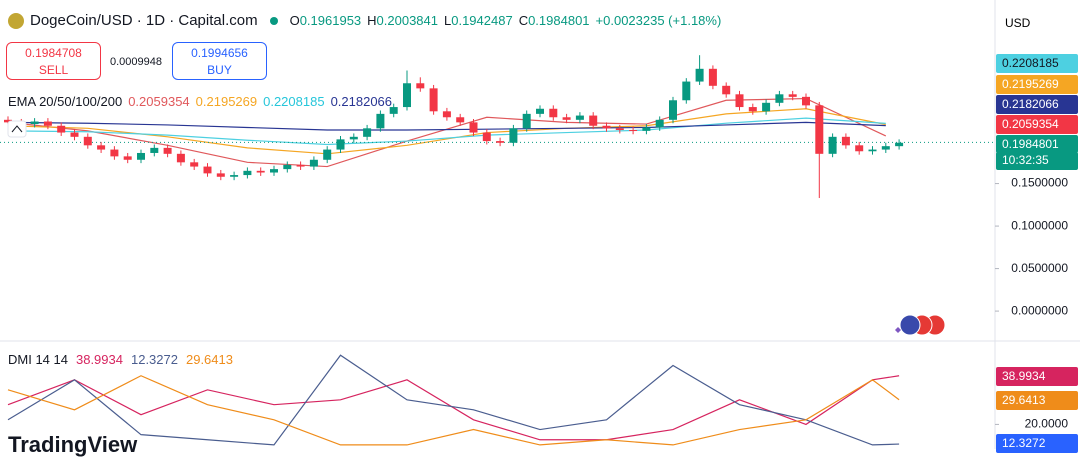 The image size is (1080, 458). I want to click on dmi-legend: DMI 14 14 38.9934 12.3272 29.6413, so click(120, 359).